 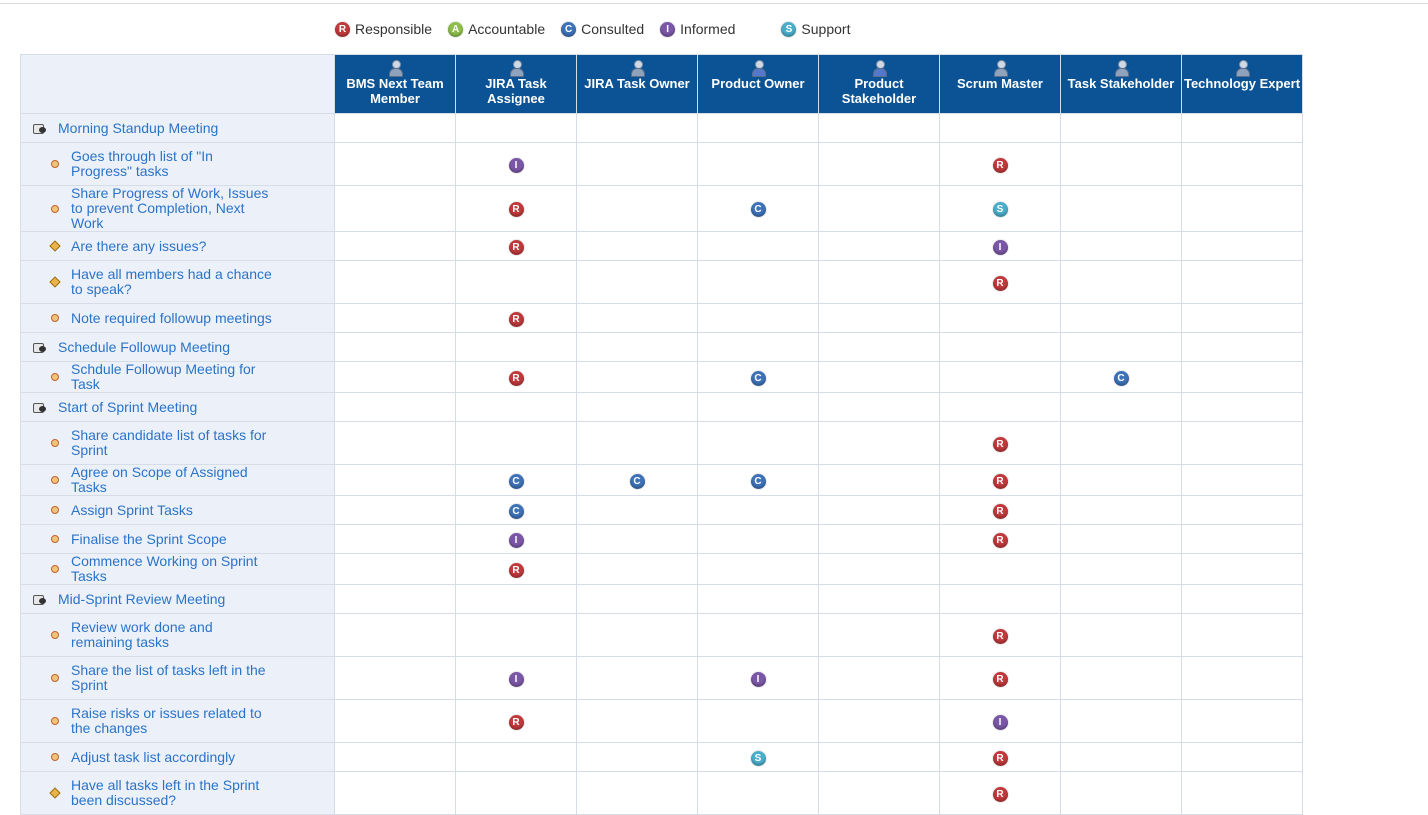 What do you see at coordinates (177, 635) in the screenshot?
I see `task-link: Review work done and remaining tasks` at bounding box center [177, 635].